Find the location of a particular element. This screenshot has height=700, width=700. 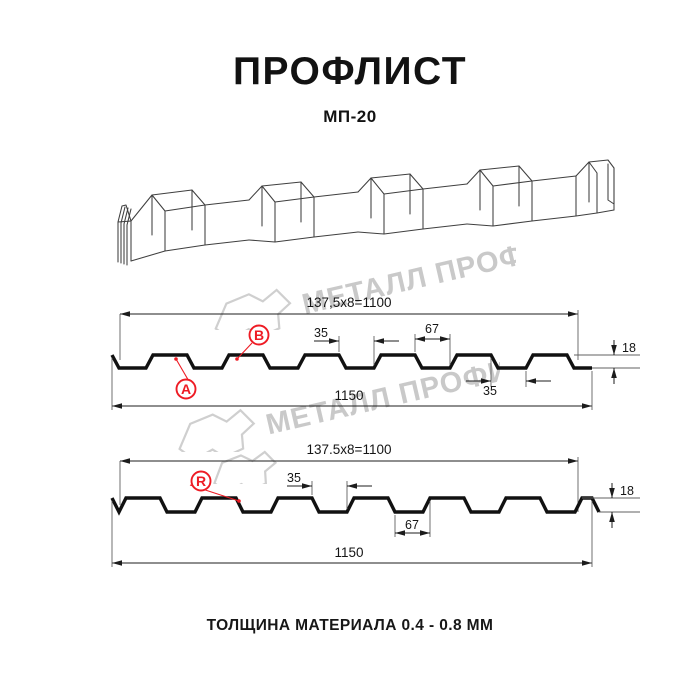

dim-label-height-18-bottom: 18 is located at coordinates (627, 491).